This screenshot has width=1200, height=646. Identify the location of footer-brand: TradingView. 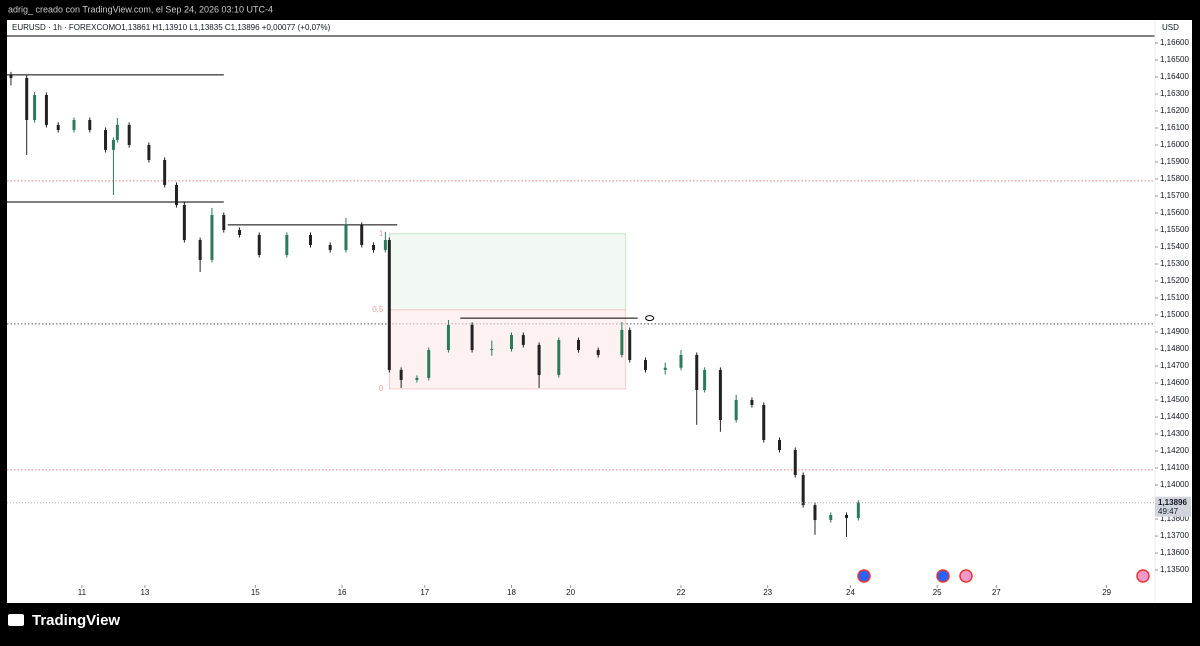
(76, 620).